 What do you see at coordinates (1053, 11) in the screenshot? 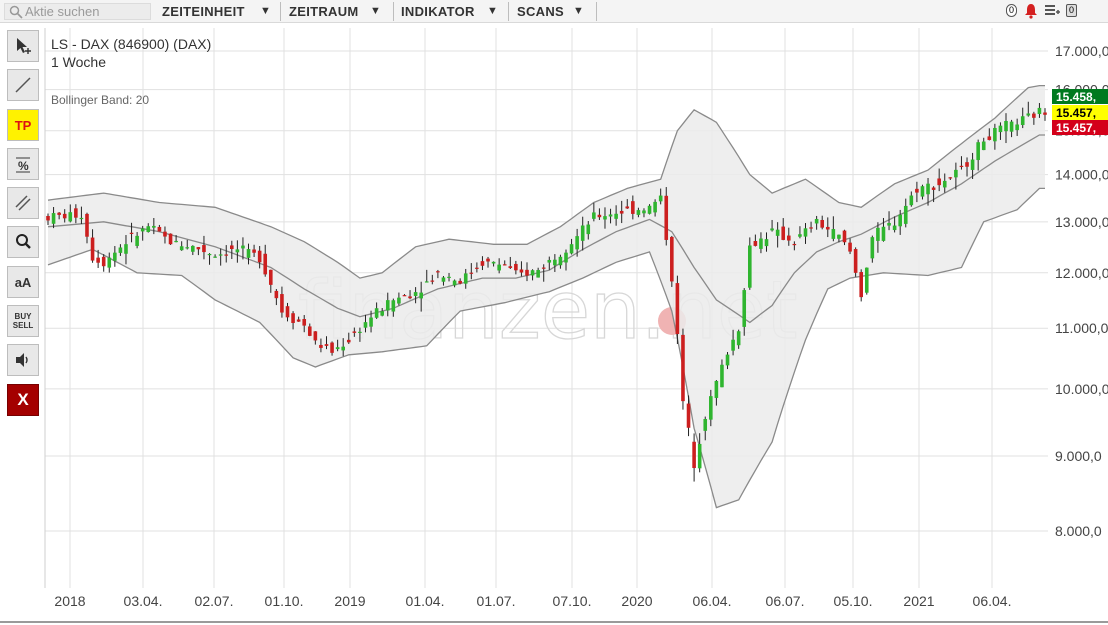
I see `watchlist-icon` at bounding box center [1053, 11].